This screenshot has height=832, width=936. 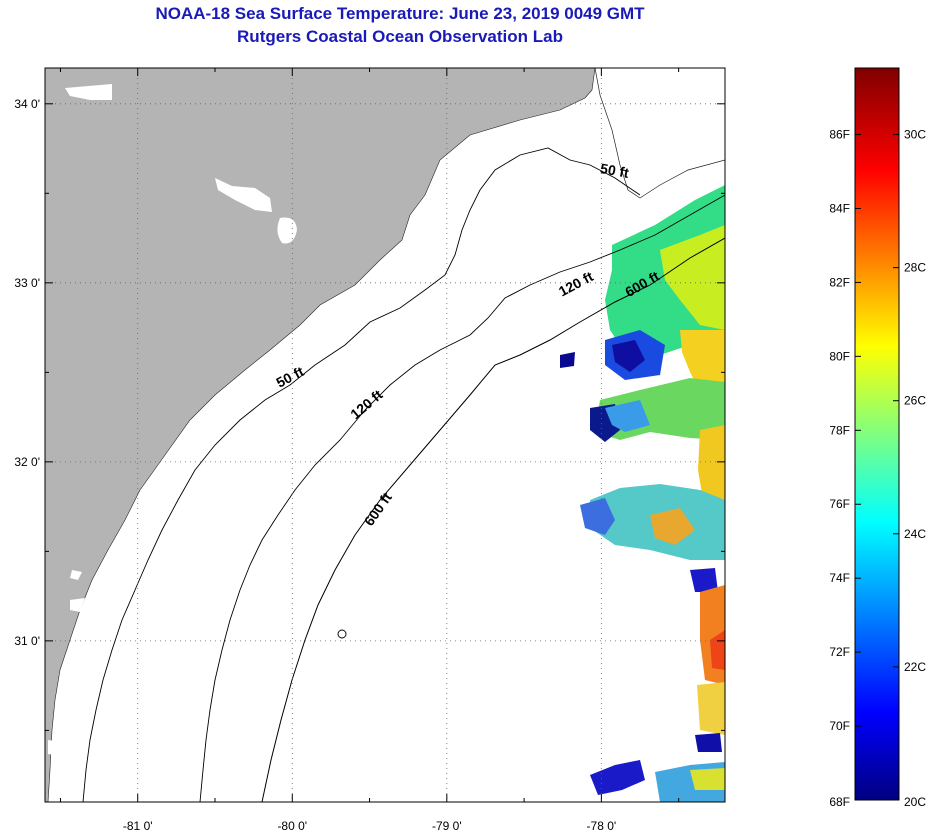 I want to click on colorbar-c-label: 26C, so click(x=915, y=401).